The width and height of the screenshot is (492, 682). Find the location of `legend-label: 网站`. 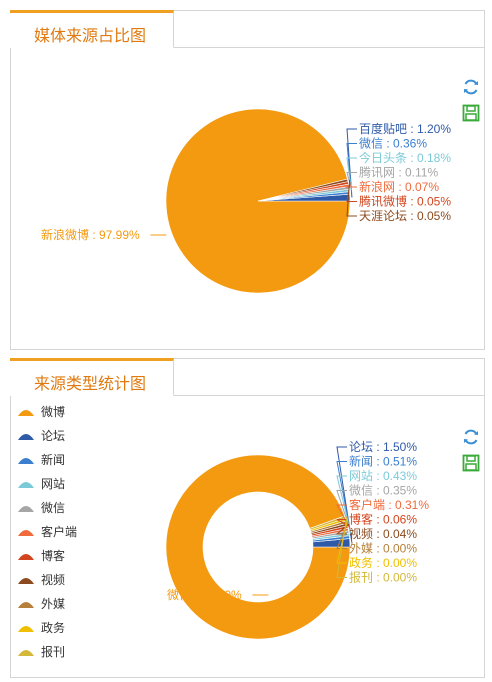

legend-label: 网站 is located at coordinates (53, 483).